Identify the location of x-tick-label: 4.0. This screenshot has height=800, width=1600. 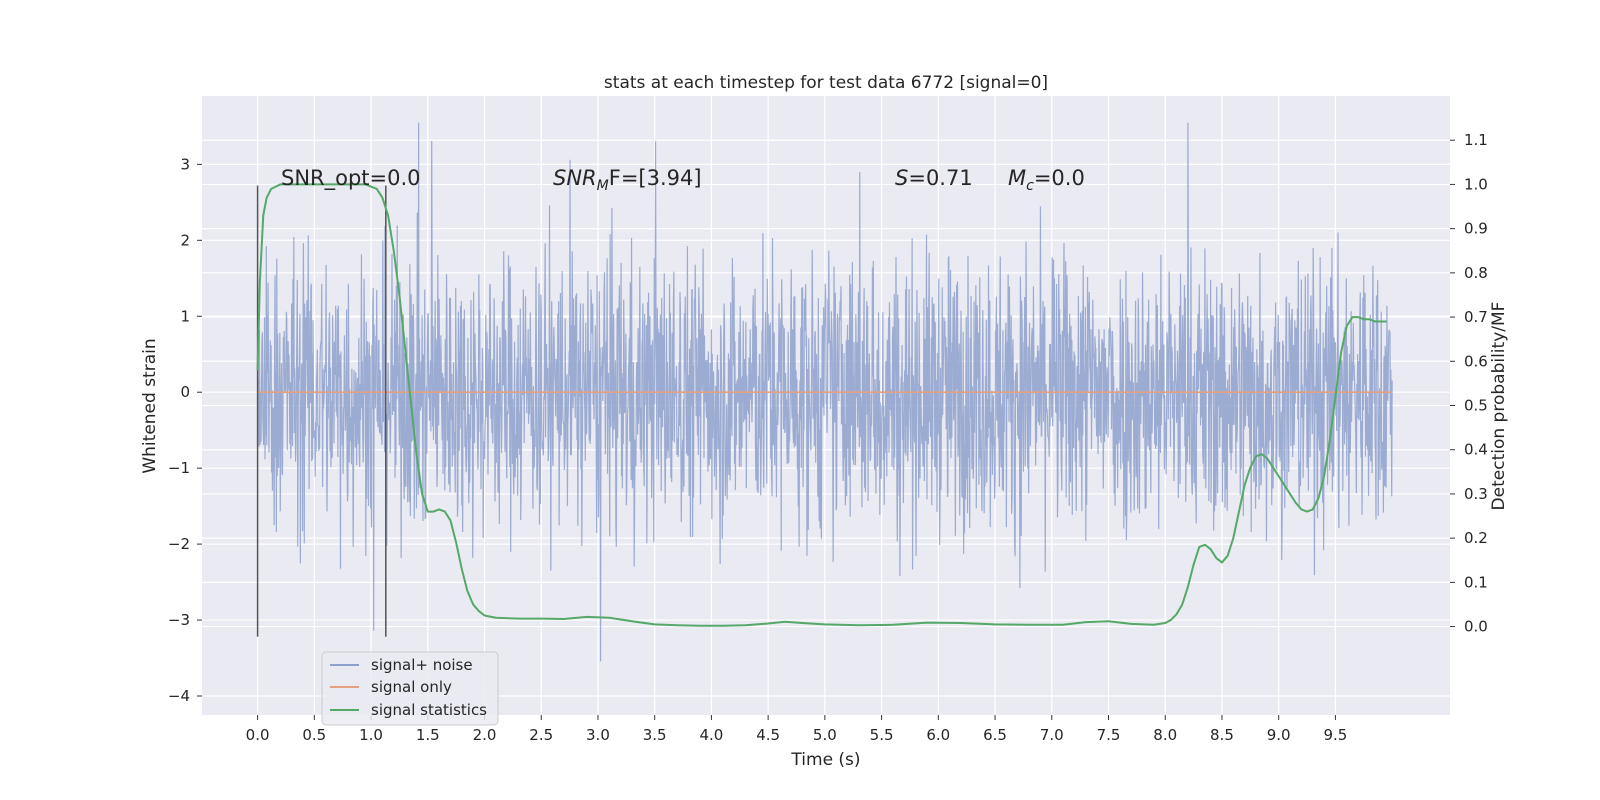
(711, 735).